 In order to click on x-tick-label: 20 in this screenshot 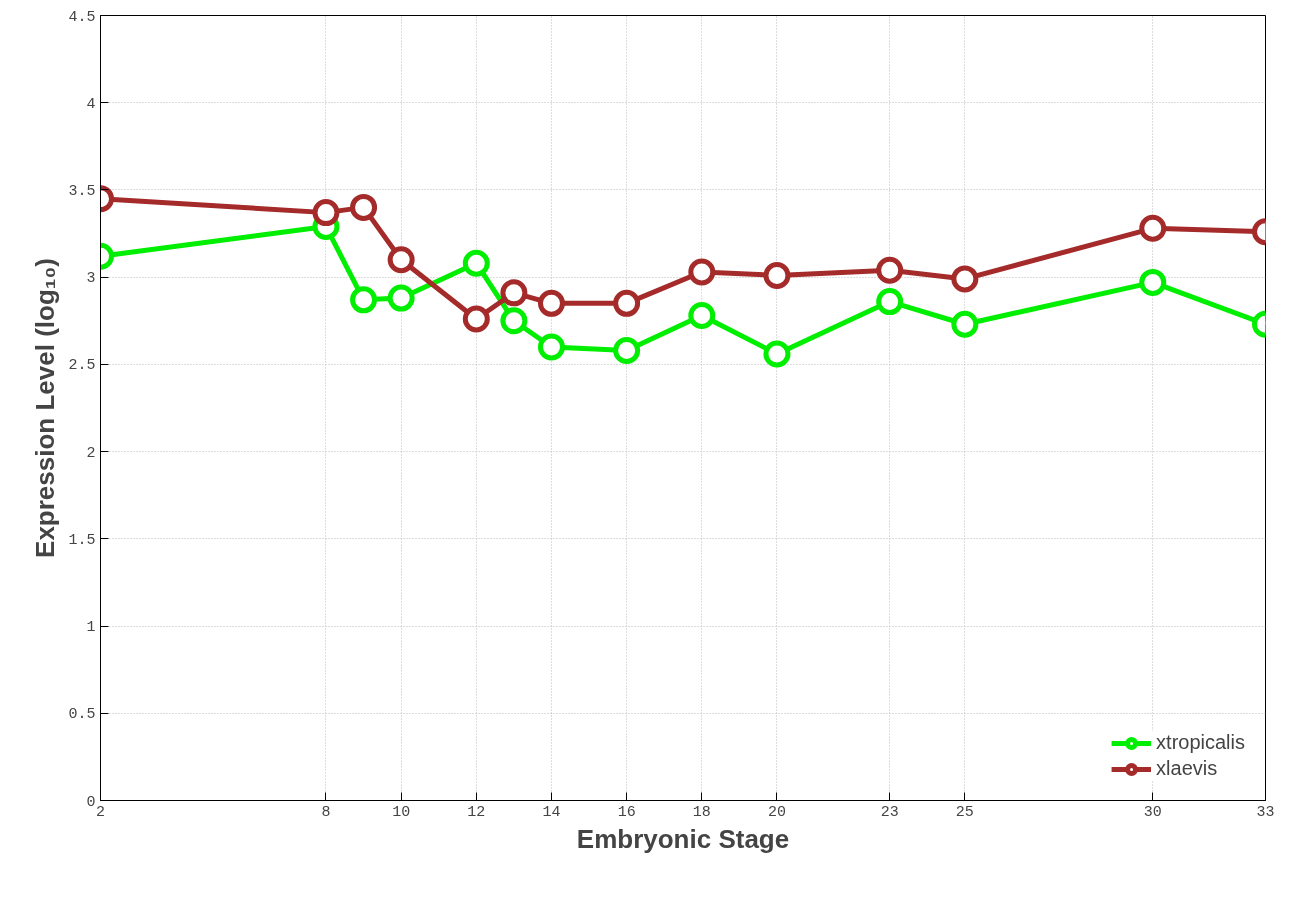, I will do `click(776, 812)`.